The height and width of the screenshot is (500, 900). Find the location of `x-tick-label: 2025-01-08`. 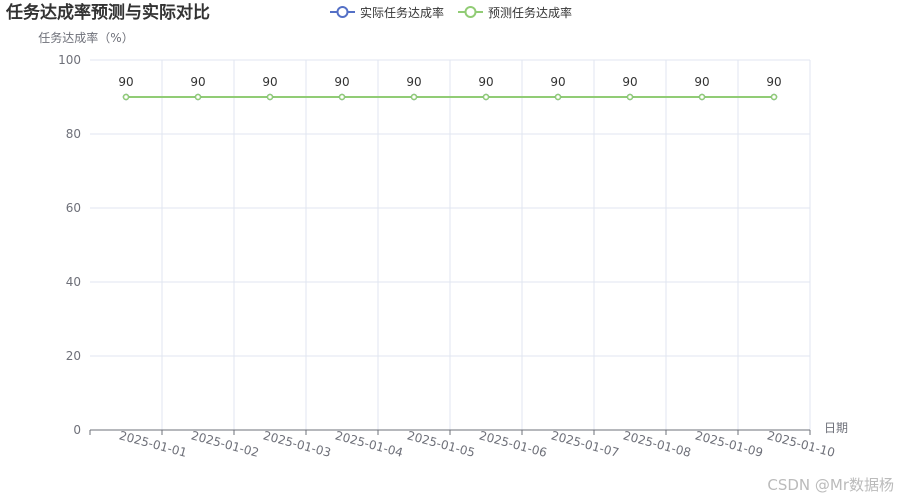

x-tick-label: 2025-01-08 is located at coordinates (657, 444).